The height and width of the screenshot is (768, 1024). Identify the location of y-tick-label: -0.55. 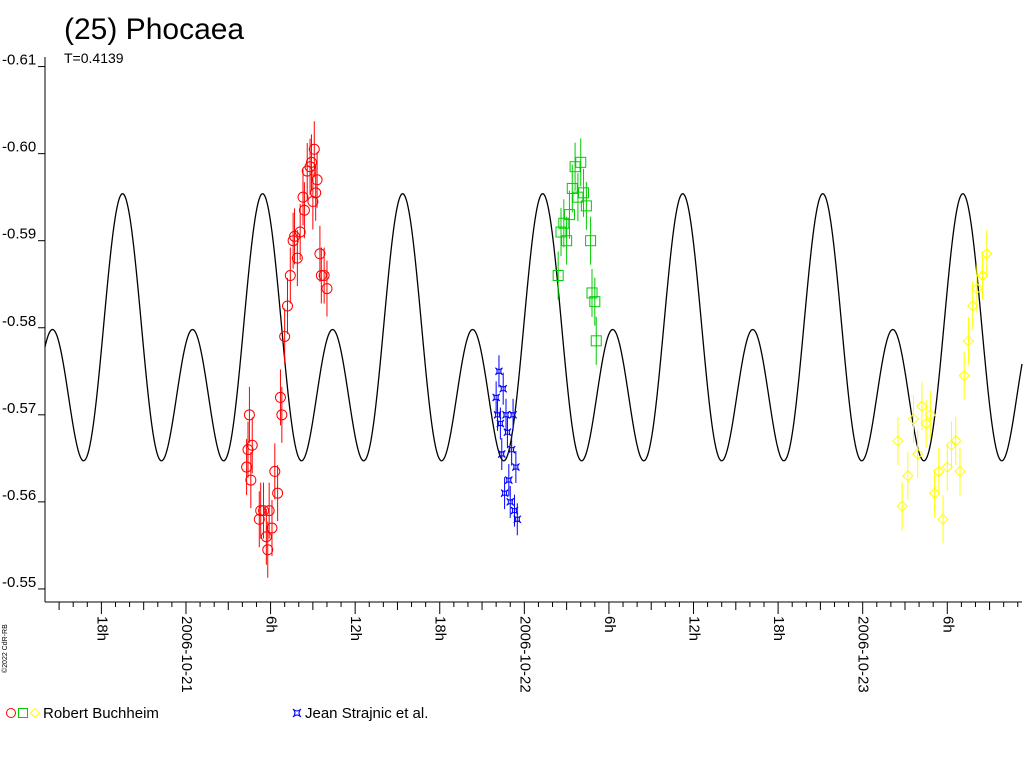
(19, 582).